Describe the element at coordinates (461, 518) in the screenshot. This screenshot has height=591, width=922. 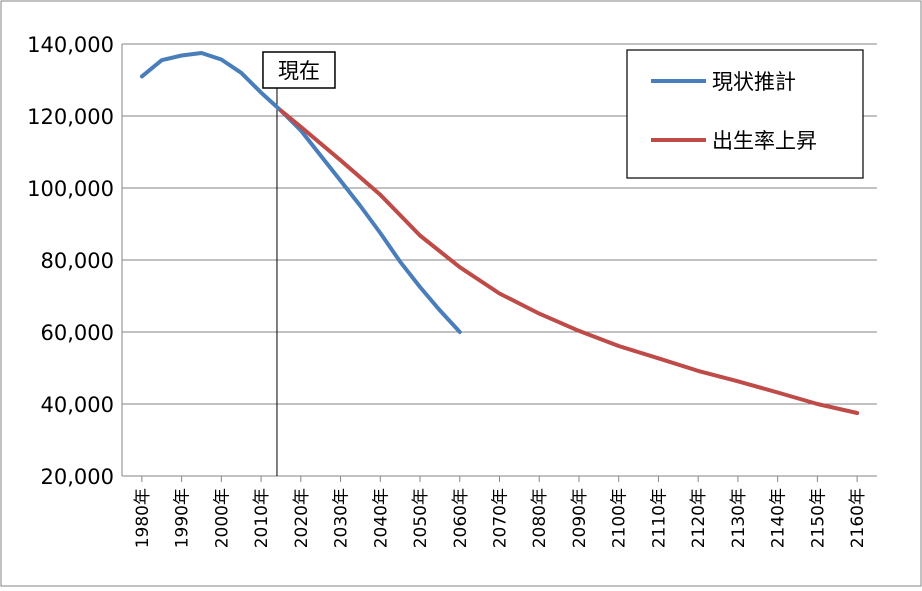
I see `x-tick-label: 2060年` at that location.